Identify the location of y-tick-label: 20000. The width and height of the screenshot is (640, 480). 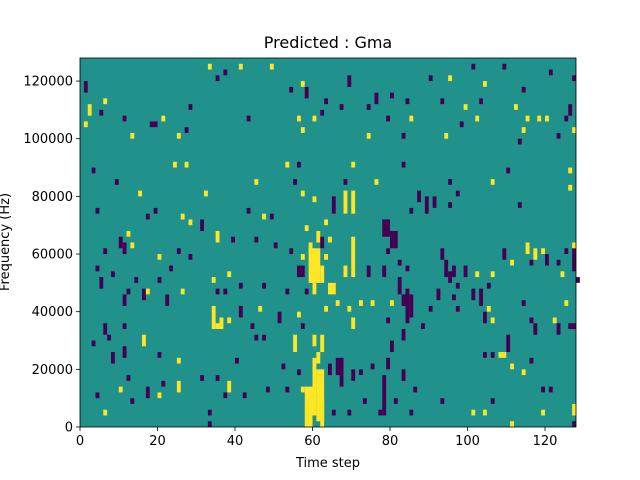
(52, 370).